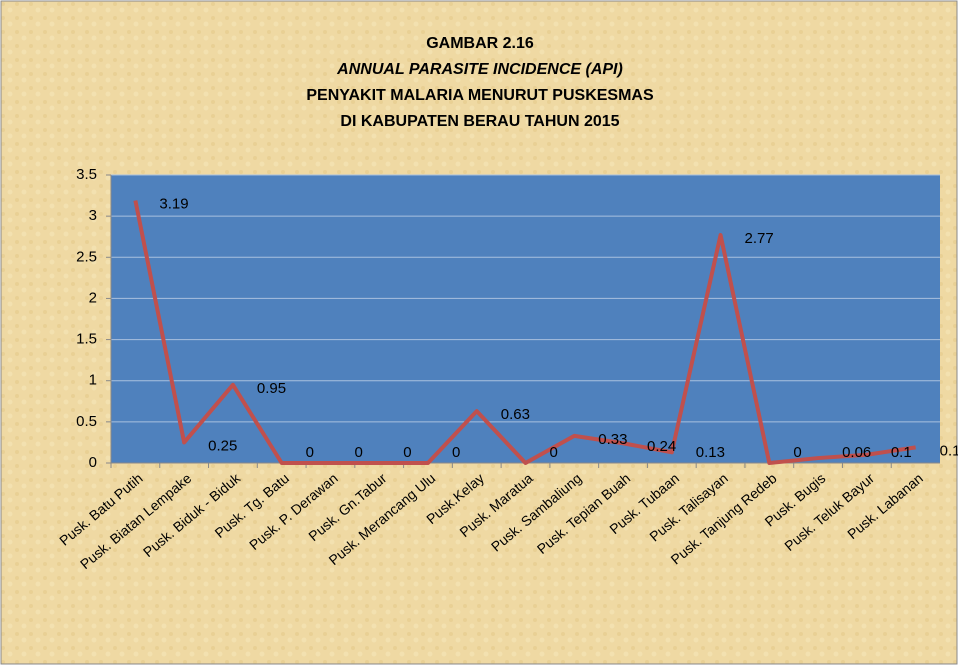  What do you see at coordinates (271, 388) in the screenshot?
I see `data-label: 0.95` at bounding box center [271, 388].